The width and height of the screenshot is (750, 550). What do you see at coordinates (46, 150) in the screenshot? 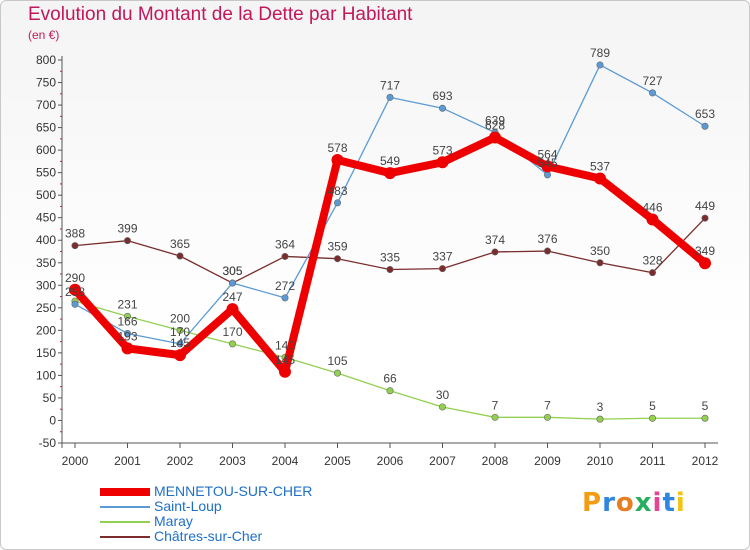
I see `y-tick-label: 600` at bounding box center [46, 150].